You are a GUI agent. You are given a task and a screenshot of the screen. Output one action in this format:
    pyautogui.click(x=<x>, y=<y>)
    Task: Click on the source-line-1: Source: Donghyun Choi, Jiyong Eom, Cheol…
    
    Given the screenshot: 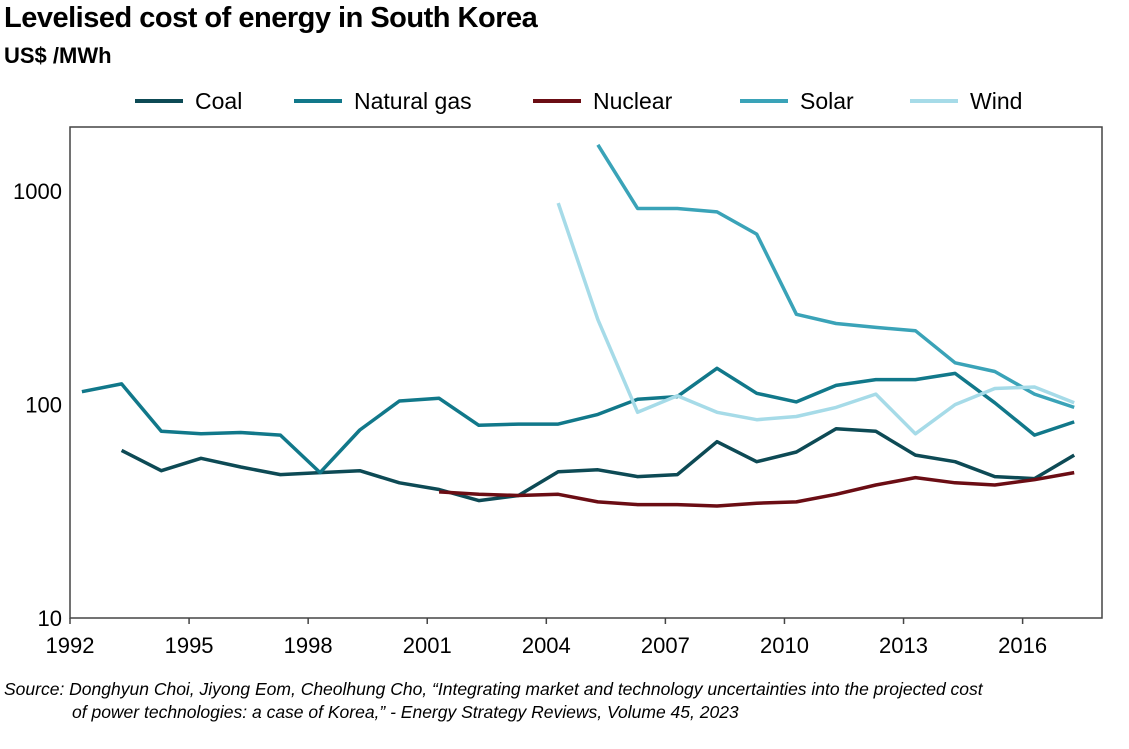 What is the action you would take?
    pyautogui.click(x=493, y=689)
    